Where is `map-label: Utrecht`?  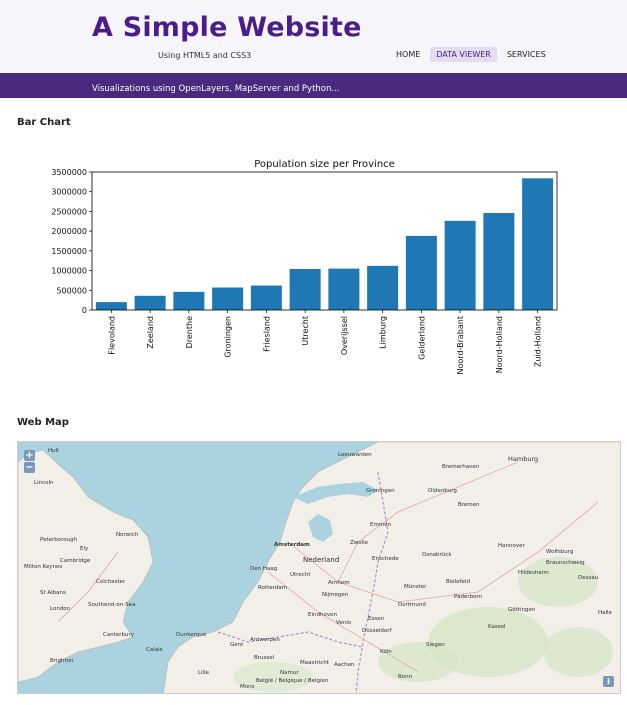 map-label: Utrecht is located at coordinates (300, 575).